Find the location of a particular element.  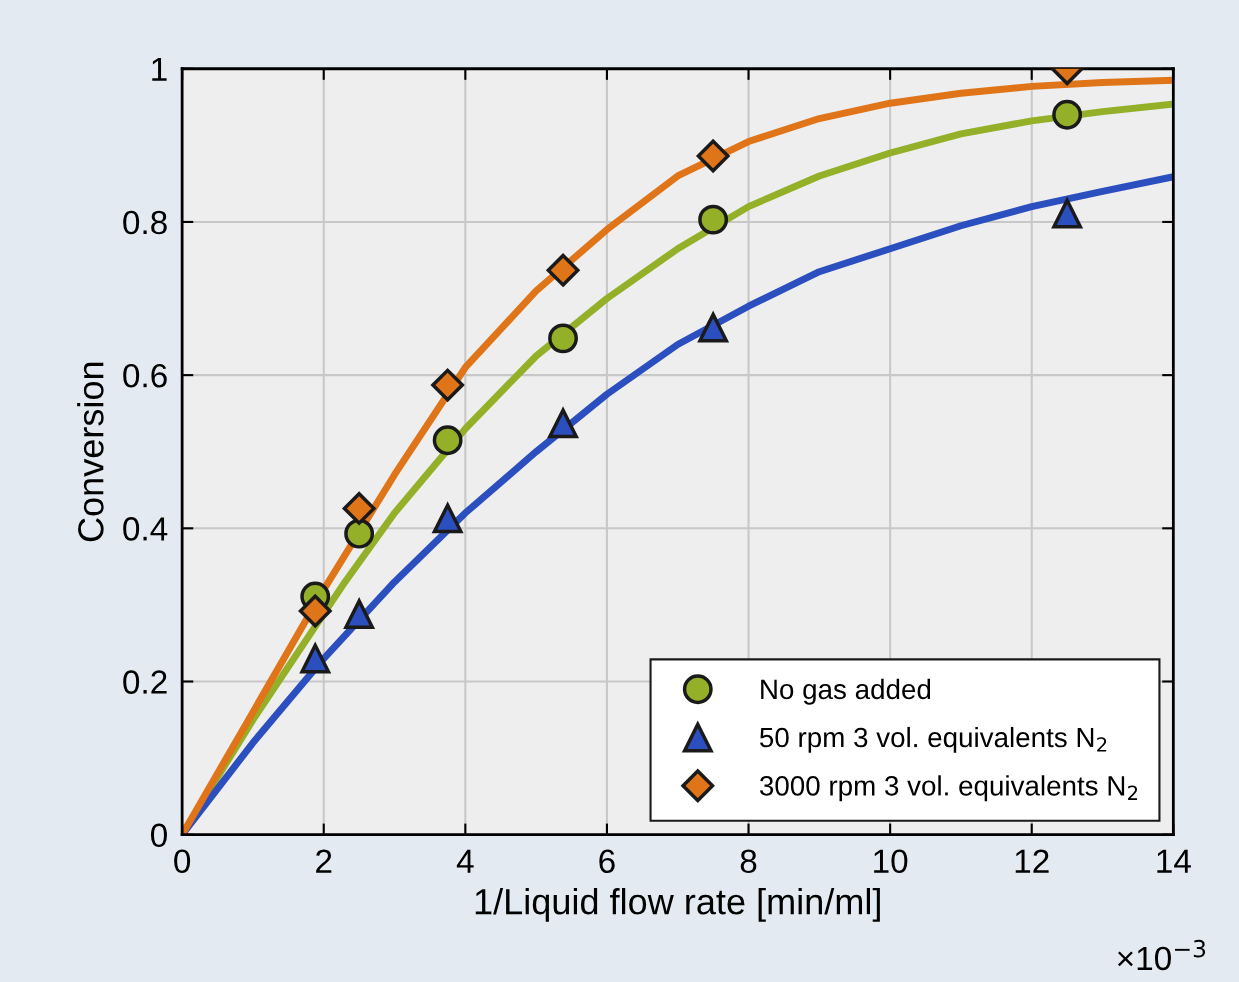

legend-label: 3000 rpm 3 vol. equivalents N$_{2}$ is located at coordinates (948, 788).